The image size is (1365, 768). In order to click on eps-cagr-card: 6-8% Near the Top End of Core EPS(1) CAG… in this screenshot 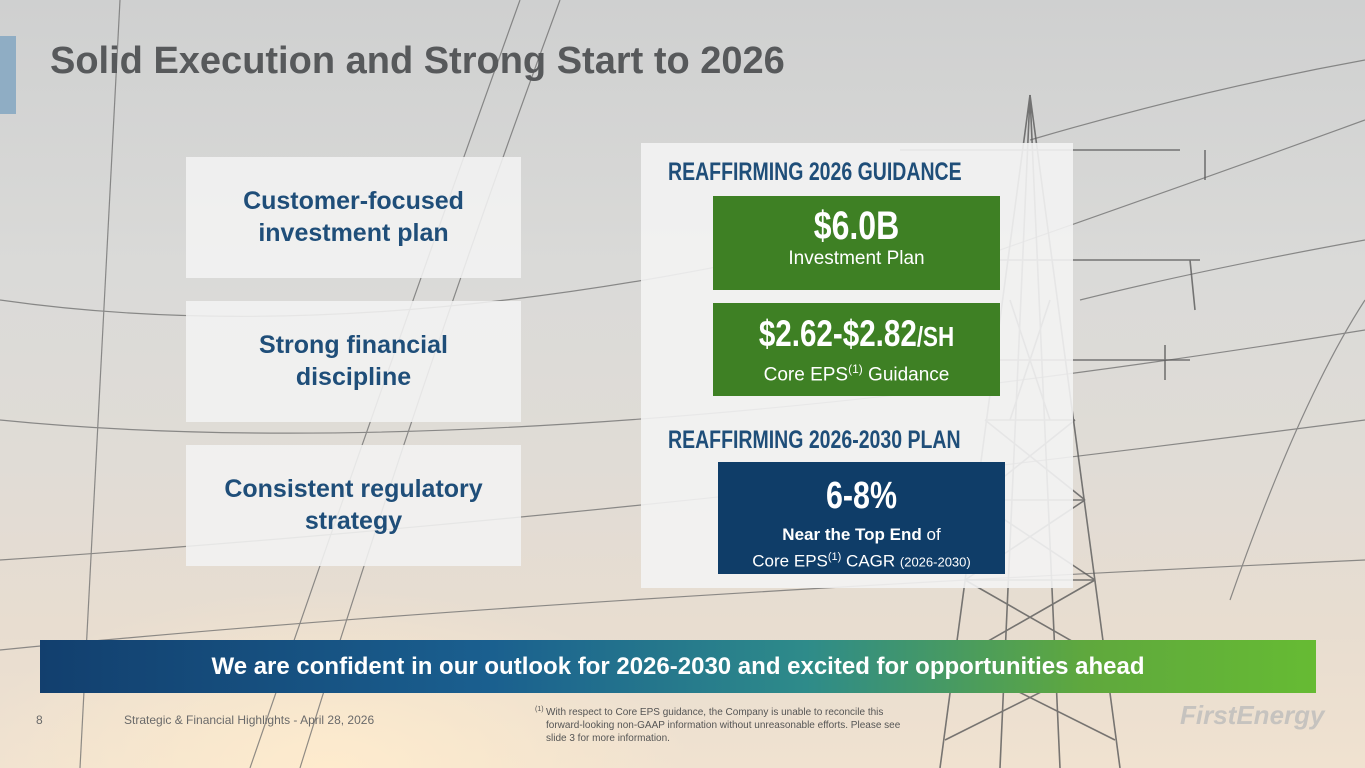, I will do `click(861, 518)`.